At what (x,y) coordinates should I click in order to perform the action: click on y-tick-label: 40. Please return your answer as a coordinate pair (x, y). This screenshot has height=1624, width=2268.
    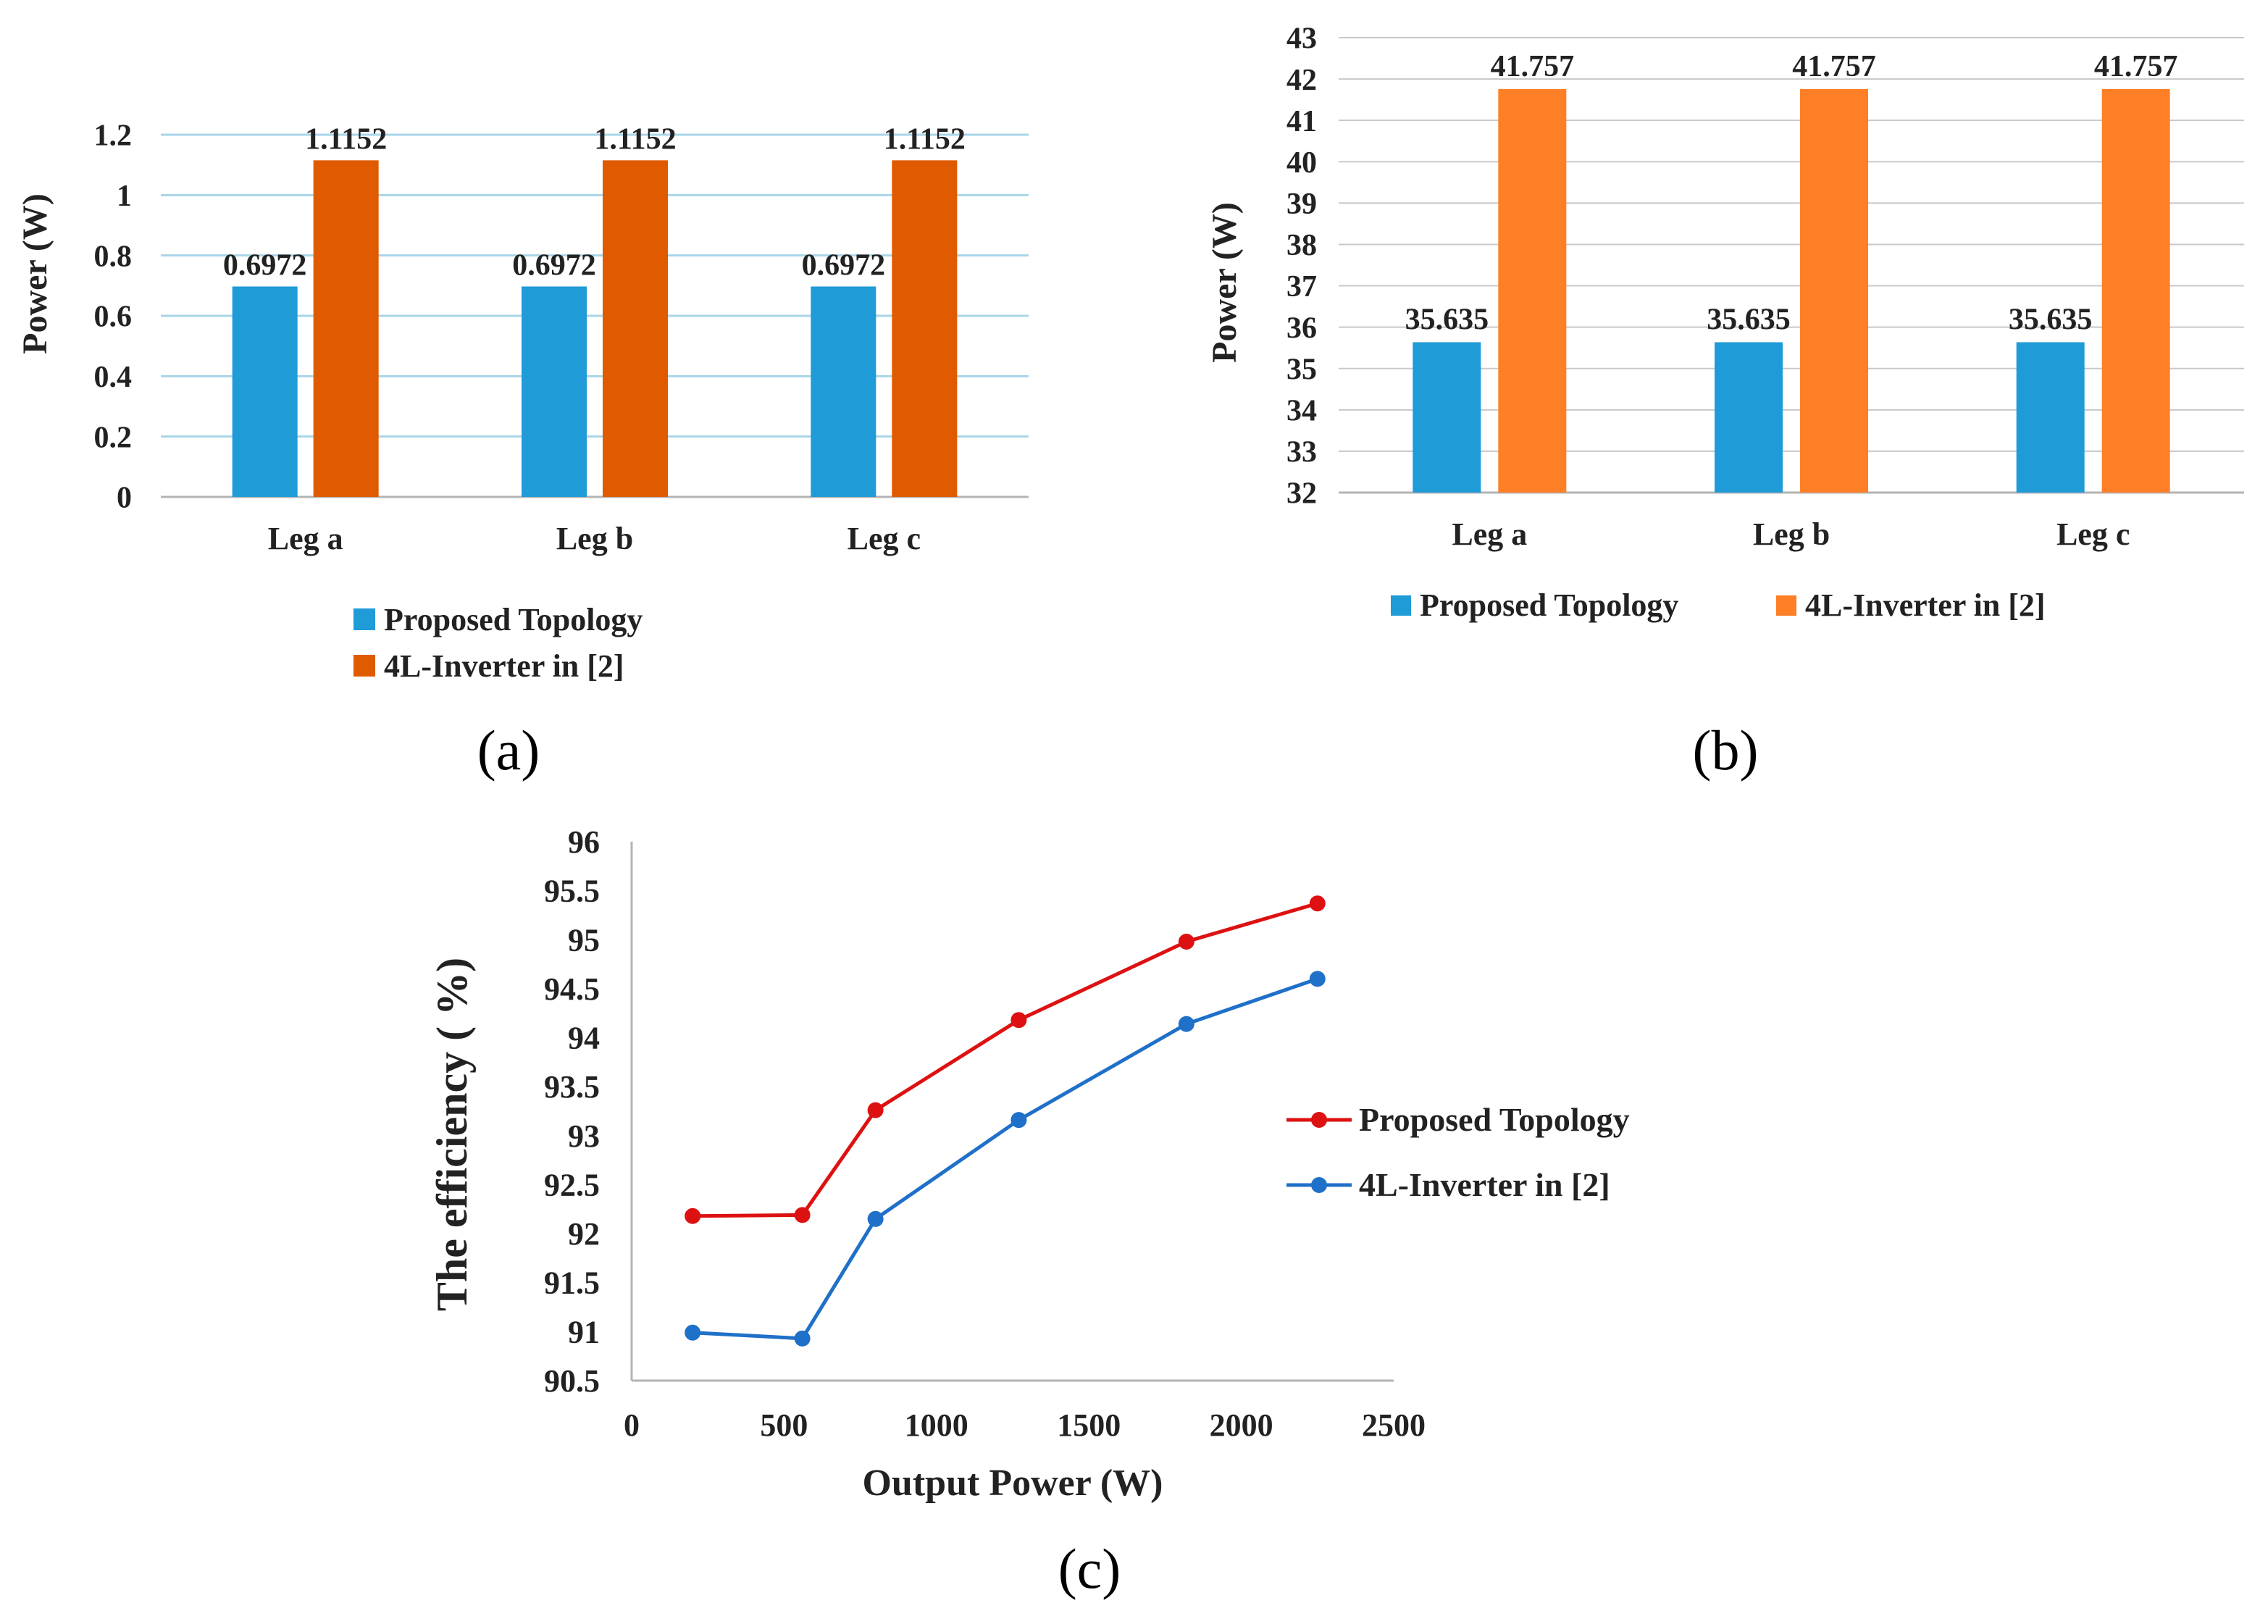
    Looking at the image, I should click on (1302, 163).